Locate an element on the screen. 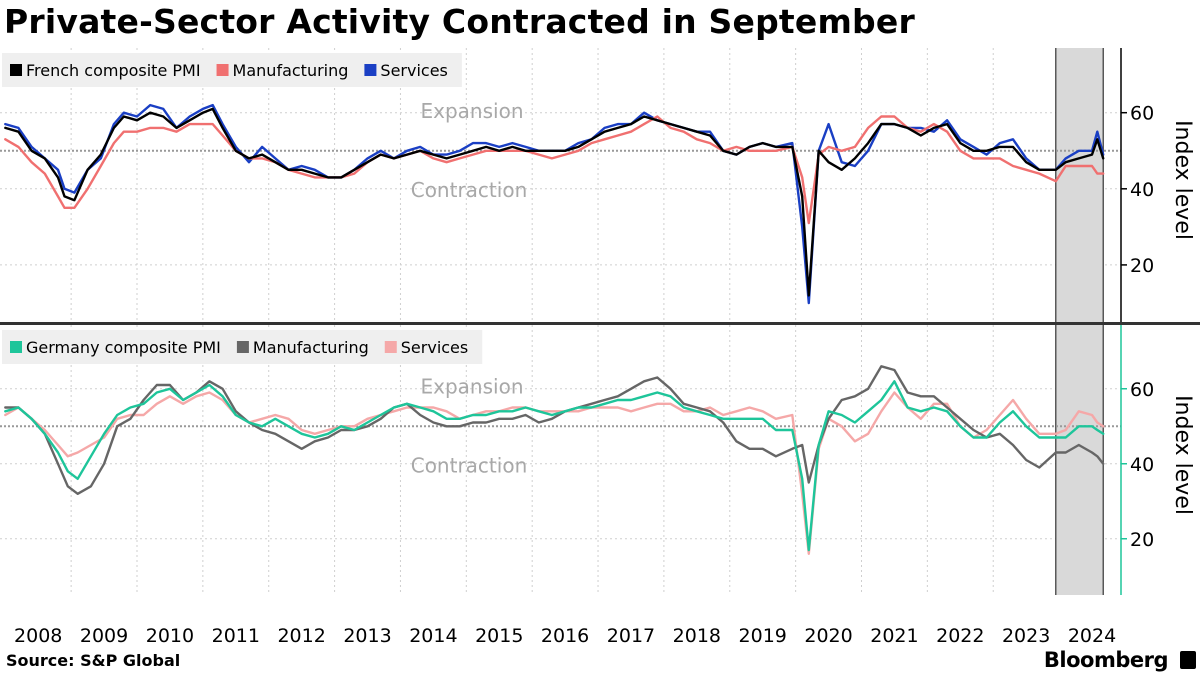 This screenshot has height=675, width=1200. germany-services-legend-swatch is located at coordinates (390, 347).